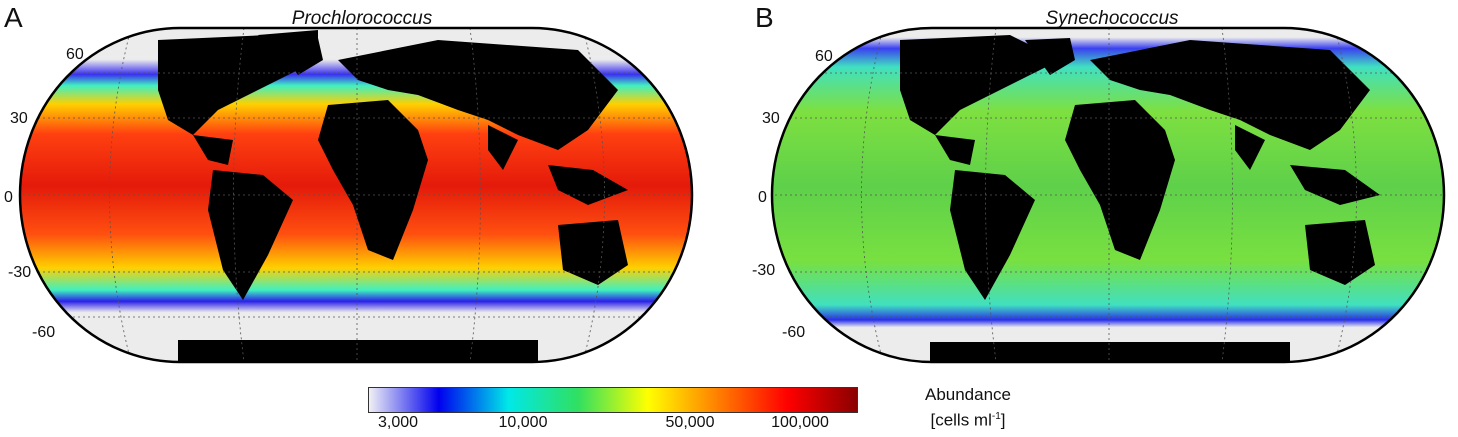 The height and width of the screenshot is (437, 1458). I want to click on colorbar, so click(613, 400).